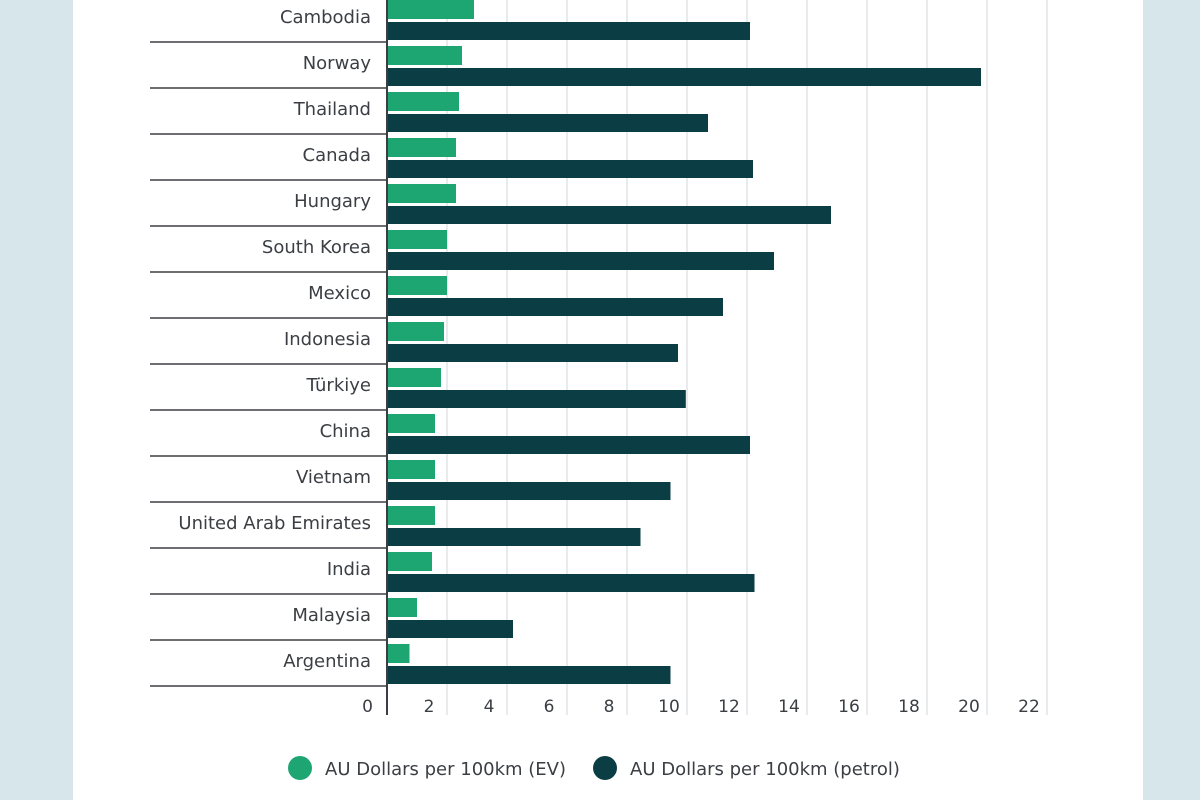 This screenshot has width=1200, height=800. I want to click on x-tick-label: 20, so click(969, 707).